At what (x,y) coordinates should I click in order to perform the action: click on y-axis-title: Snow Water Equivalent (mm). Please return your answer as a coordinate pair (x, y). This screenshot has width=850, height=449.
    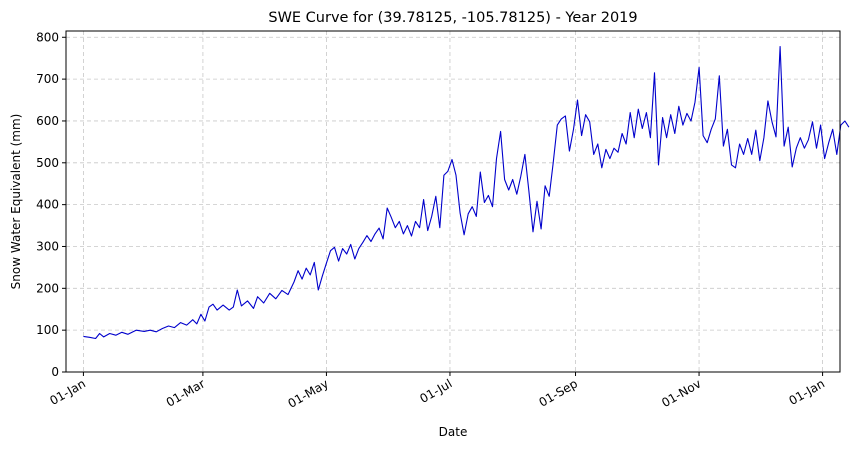
    Looking at the image, I should click on (16, 202).